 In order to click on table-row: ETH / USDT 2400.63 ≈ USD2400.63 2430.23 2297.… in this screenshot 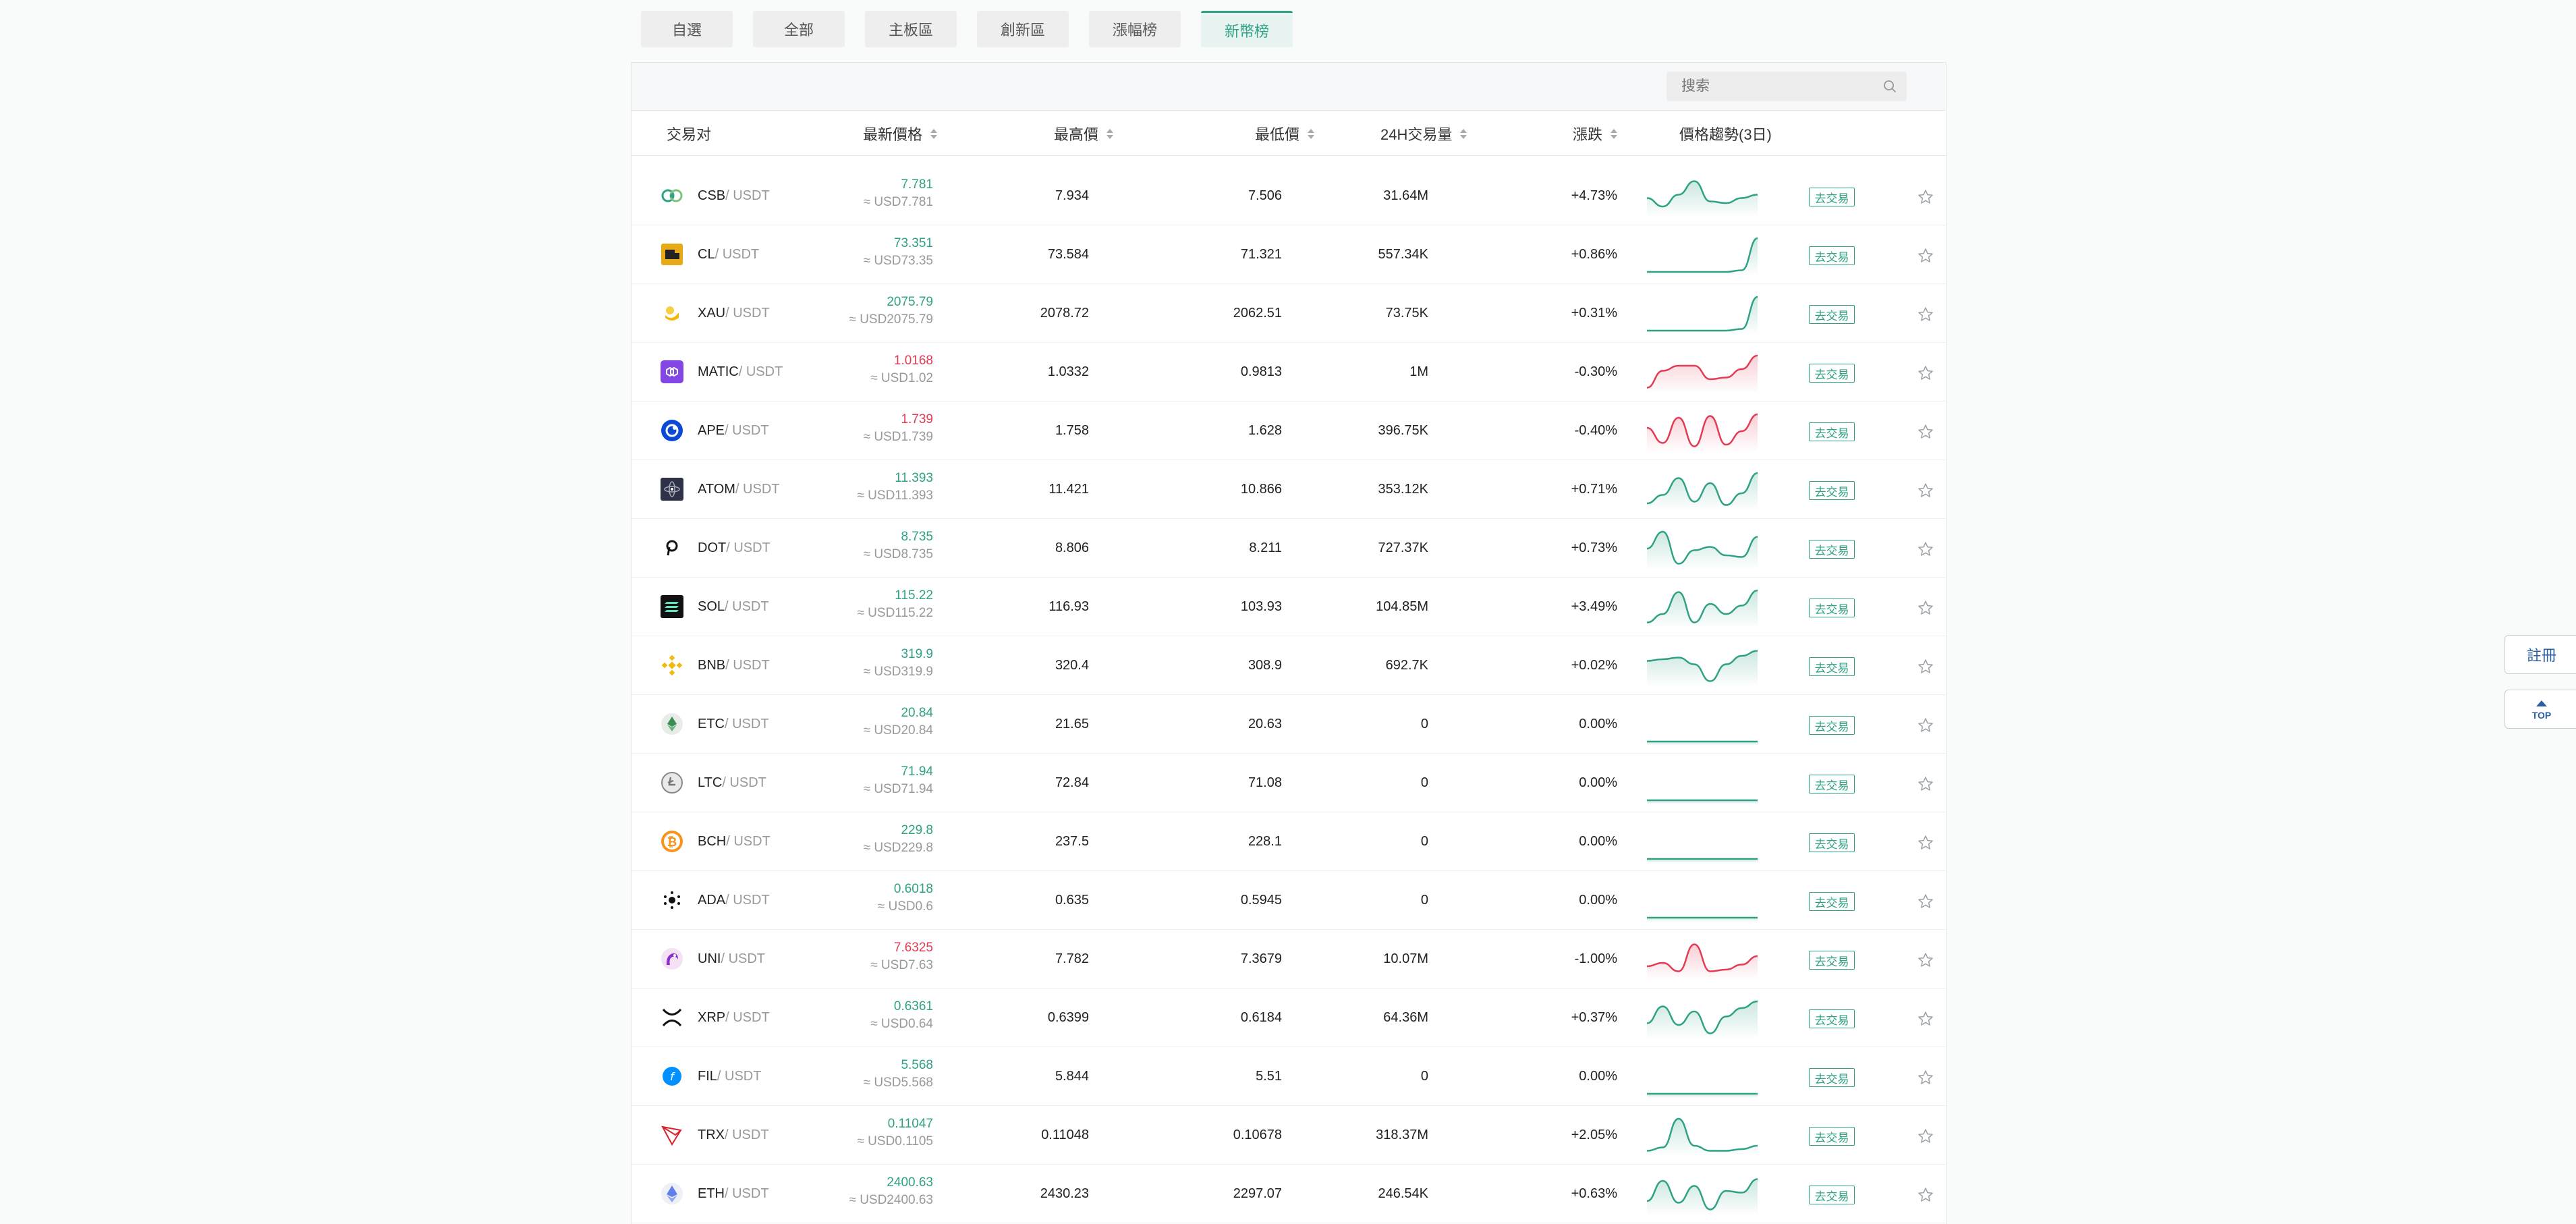, I will do `click(1289, 1194)`.